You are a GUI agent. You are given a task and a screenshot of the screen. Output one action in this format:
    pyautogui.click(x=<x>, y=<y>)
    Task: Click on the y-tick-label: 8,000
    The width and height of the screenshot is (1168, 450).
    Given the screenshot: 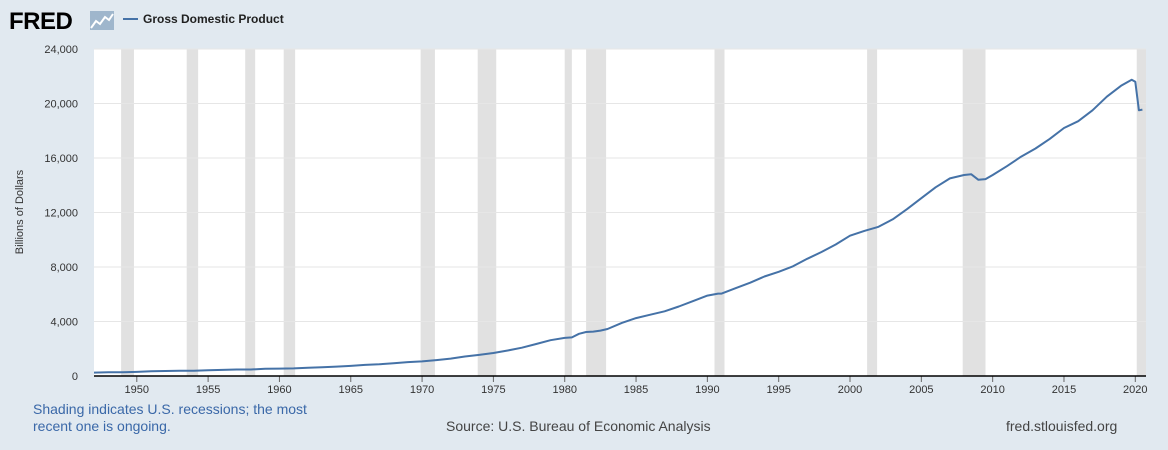 What is the action you would take?
    pyautogui.click(x=64, y=268)
    